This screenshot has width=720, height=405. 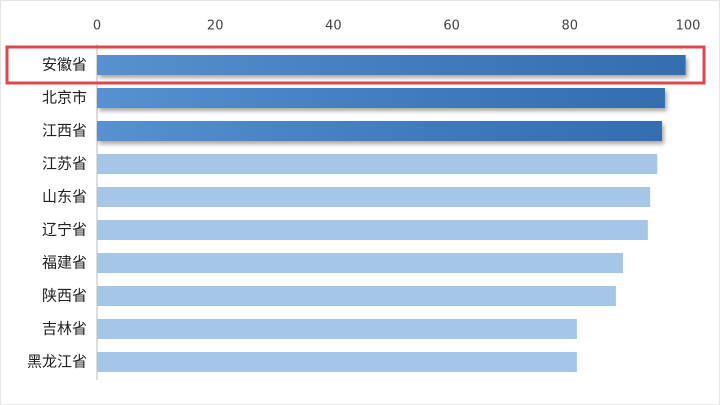 I want to click on x-tick-label: 20, so click(x=215, y=26).